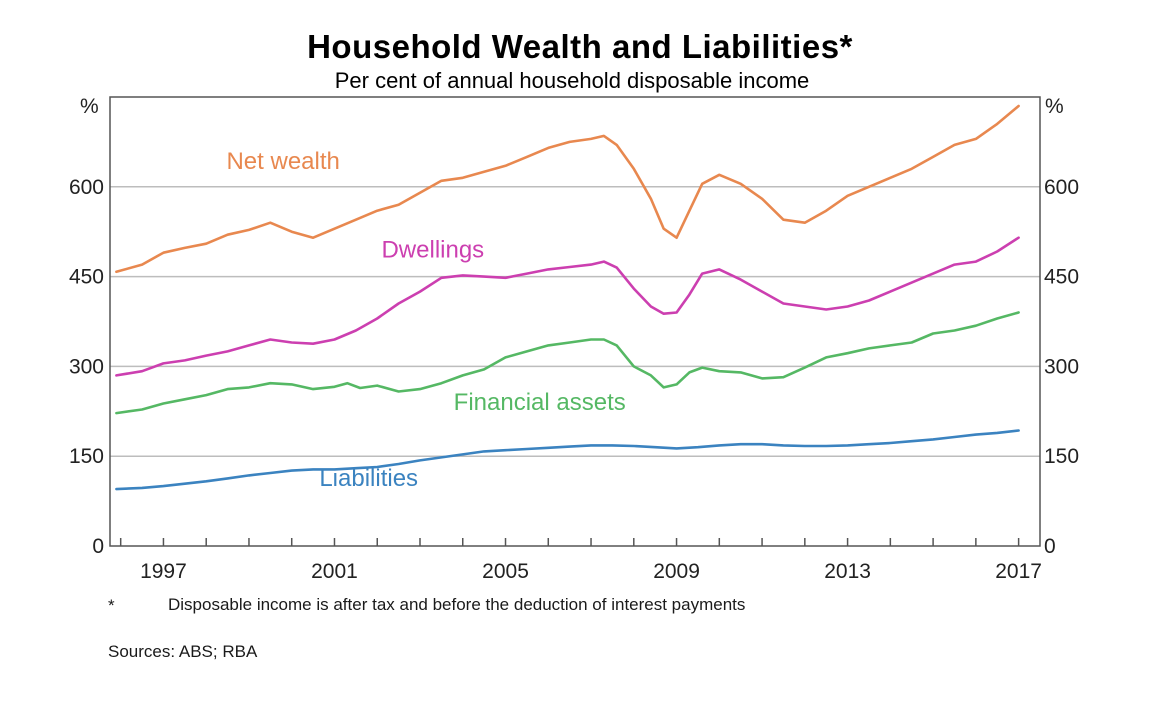 The image size is (1160, 704). I want to click on x-axis: 1997 2001 2005 2009 2013 2017, so click(580, 560).